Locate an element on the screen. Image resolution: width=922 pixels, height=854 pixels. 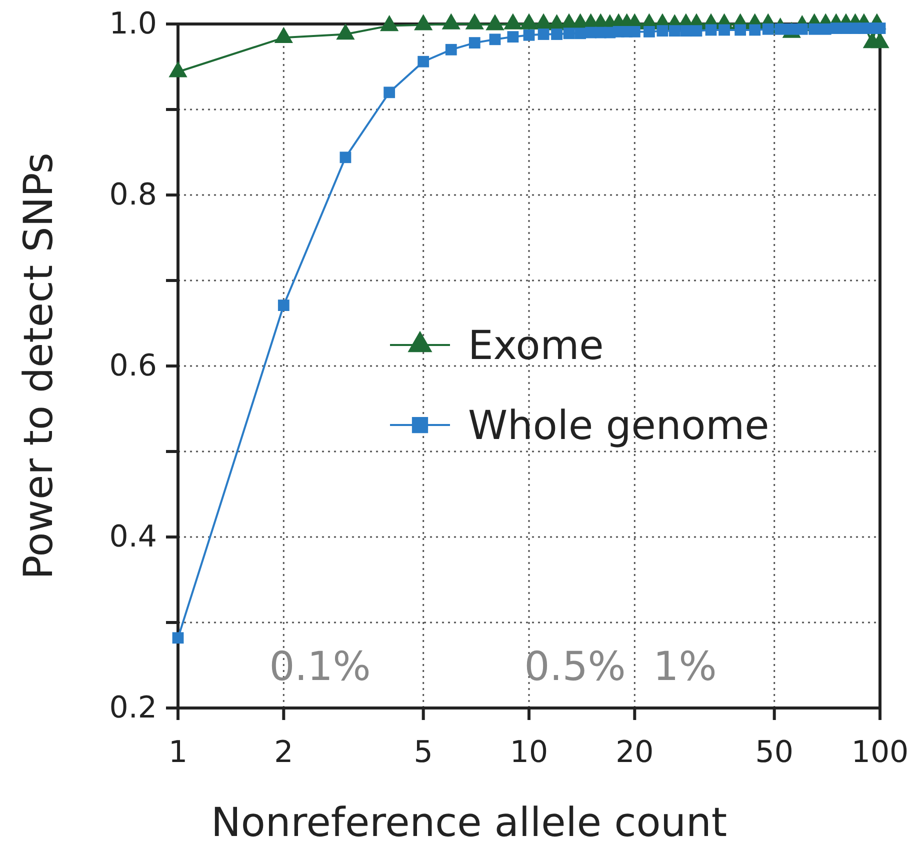
y-tick-label: 0.8 is located at coordinates (133, 195).